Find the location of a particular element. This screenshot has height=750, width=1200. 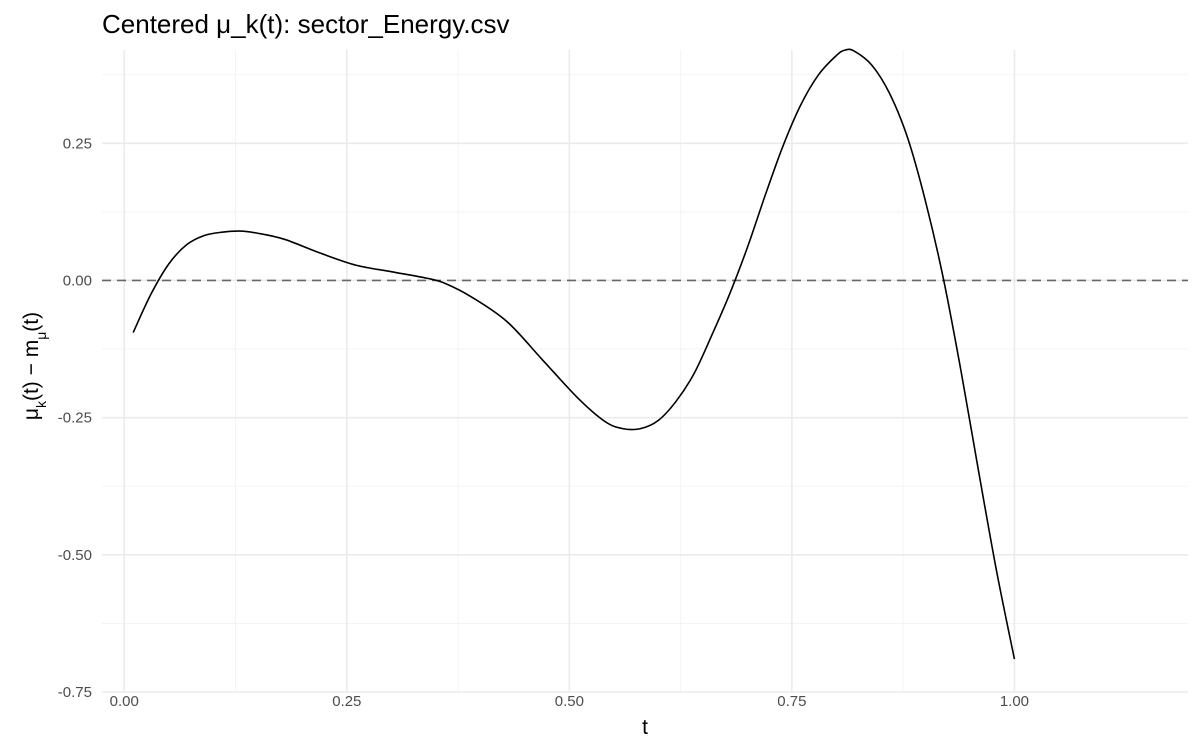

x-tick-label: 0.50 is located at coordinates (569, 701).